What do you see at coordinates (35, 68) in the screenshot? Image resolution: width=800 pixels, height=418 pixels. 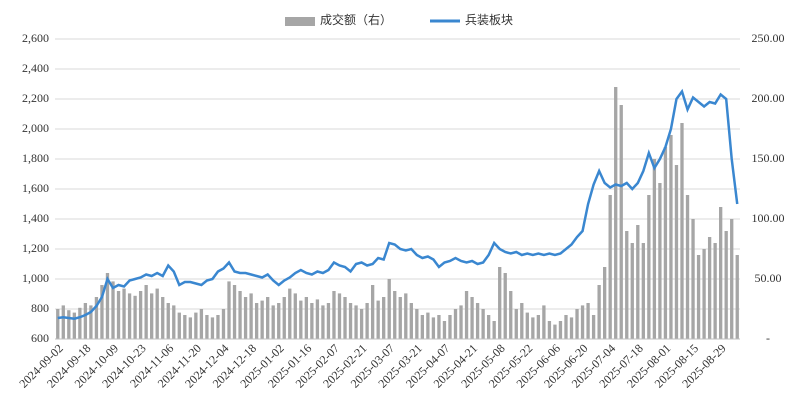 I see `y-tick-label: 2,400` at bounding box center [35, 68].